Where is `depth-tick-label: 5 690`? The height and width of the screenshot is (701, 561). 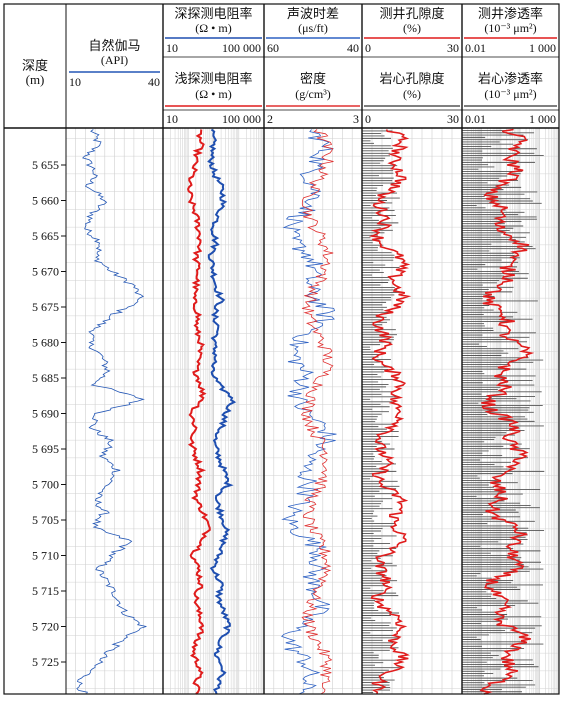
depth-tick-label: 5 690 is located at coordinates (45, 414).